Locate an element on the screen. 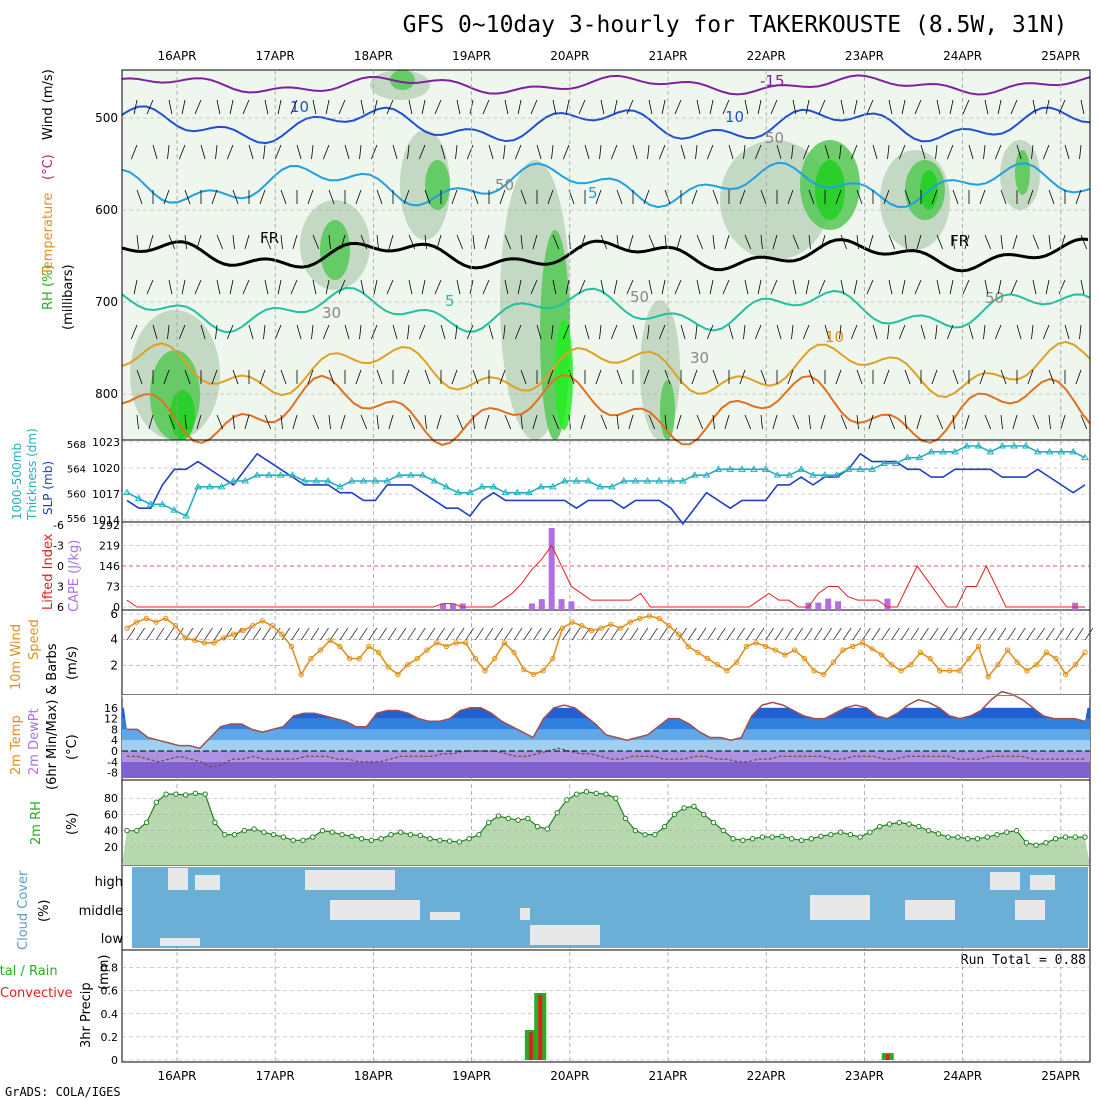 The width and height of the screenshot is (1100, 1100). contour-plus5 is located at coordinates (606, 310).